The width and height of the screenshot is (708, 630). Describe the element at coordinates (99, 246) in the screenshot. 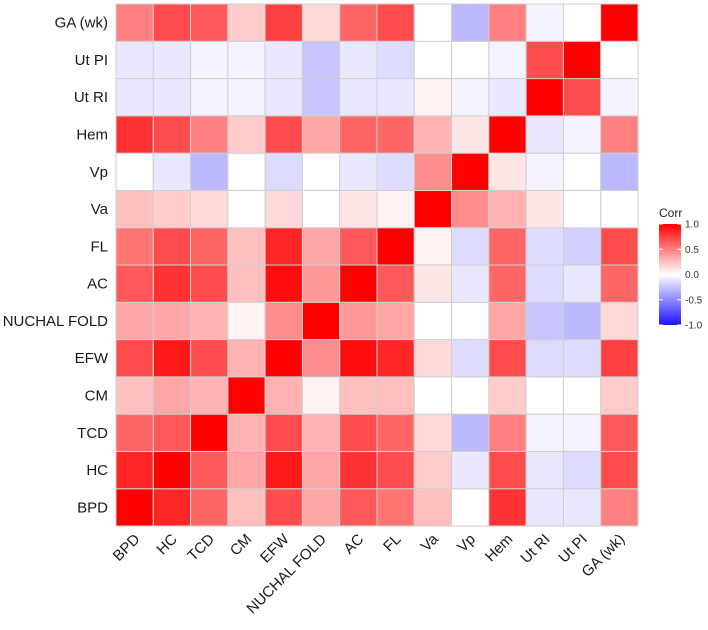

I see `y-tick-label: FL` at that location.